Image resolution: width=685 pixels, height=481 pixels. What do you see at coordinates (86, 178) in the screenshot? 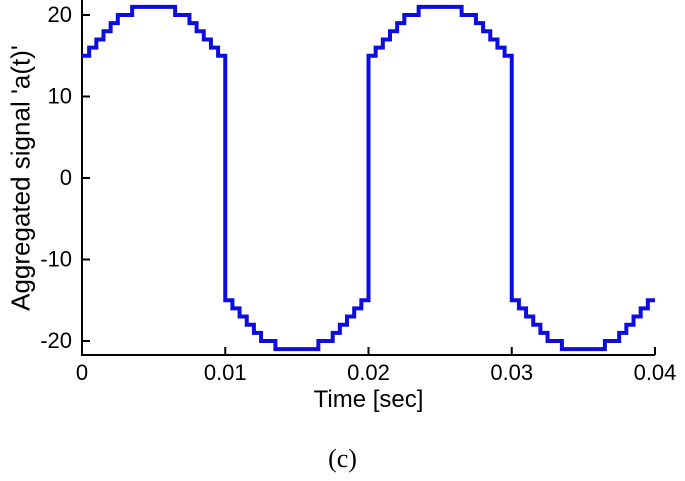
I see `y-tick-marks` at bounding box center [86, 178].